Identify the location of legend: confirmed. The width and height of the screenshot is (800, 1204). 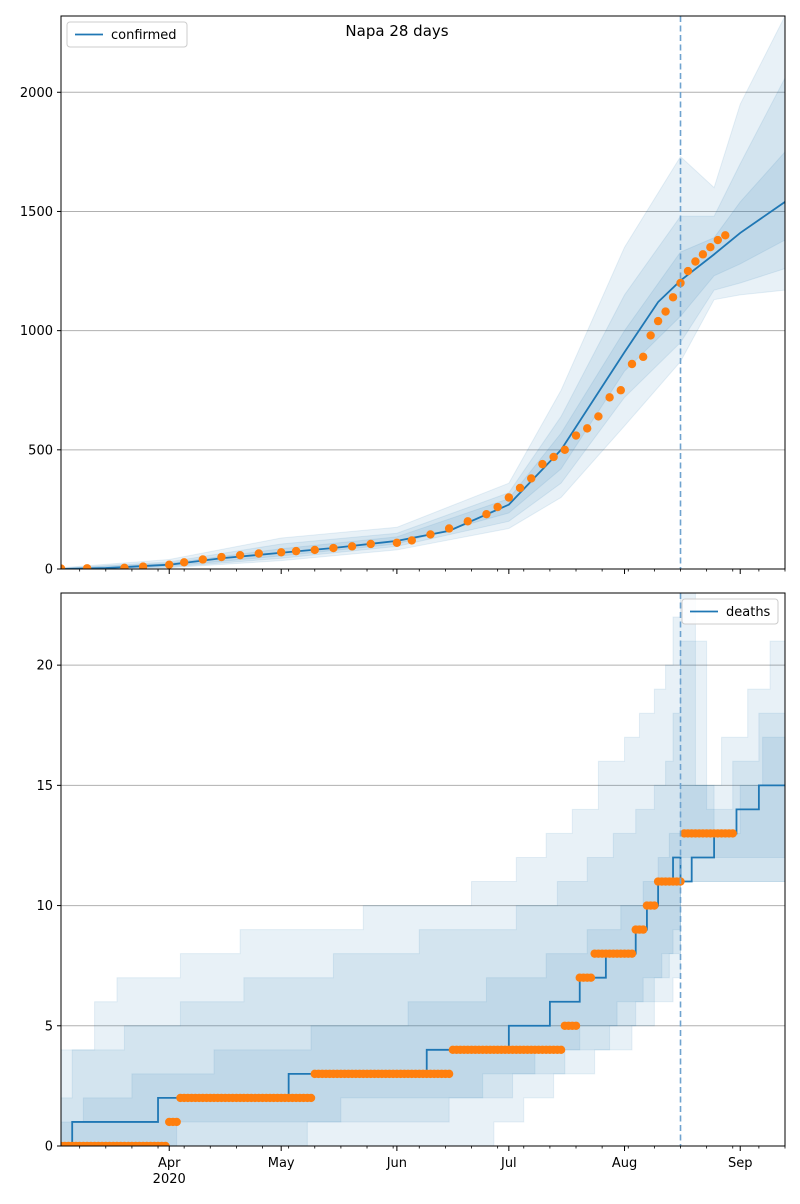
(127, 34).